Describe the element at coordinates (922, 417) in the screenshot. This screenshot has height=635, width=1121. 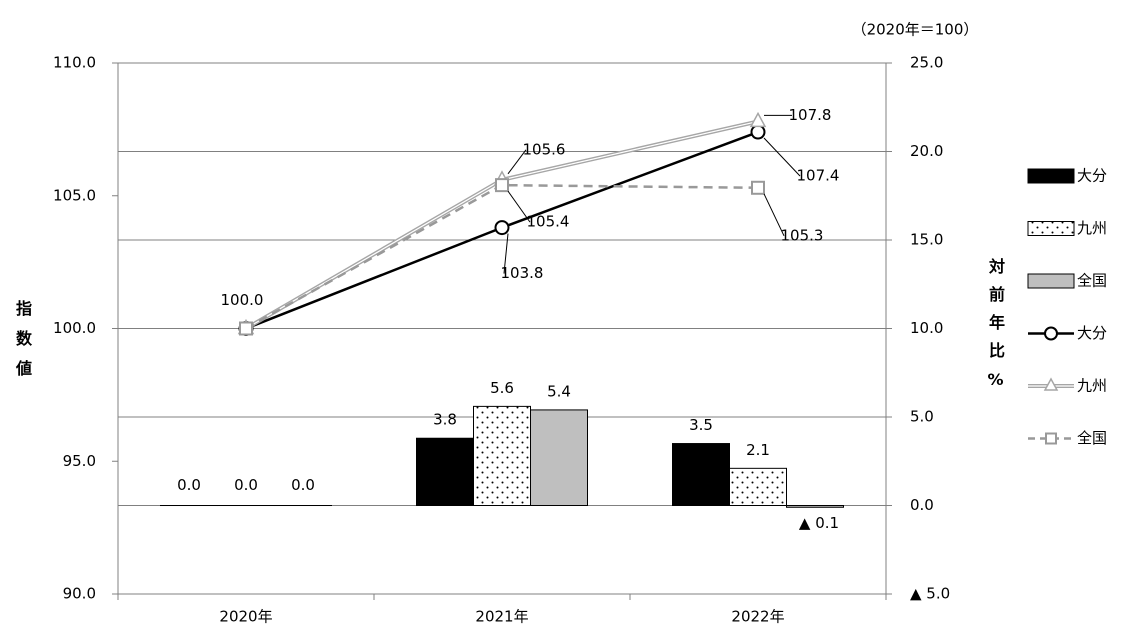
I see `y2-tick-label: 5.0` at that location.